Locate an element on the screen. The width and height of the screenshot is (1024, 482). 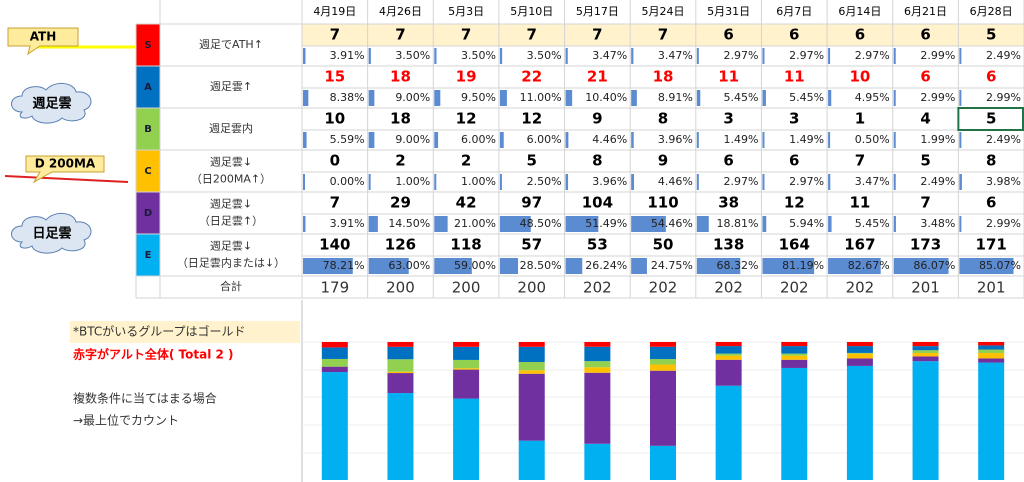
percent: 5.59% is located at coordinates (347, 139).